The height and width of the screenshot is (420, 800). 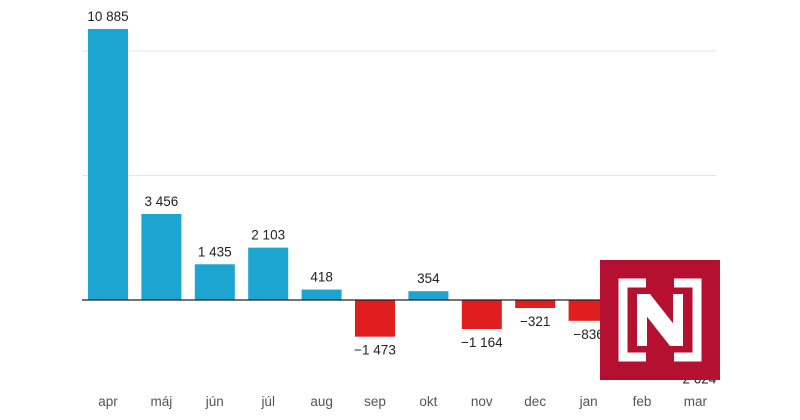 What do you see at coordinates (268, 273) in the screenshot?
I see `bar-júl` at bounding box center [268, 273].